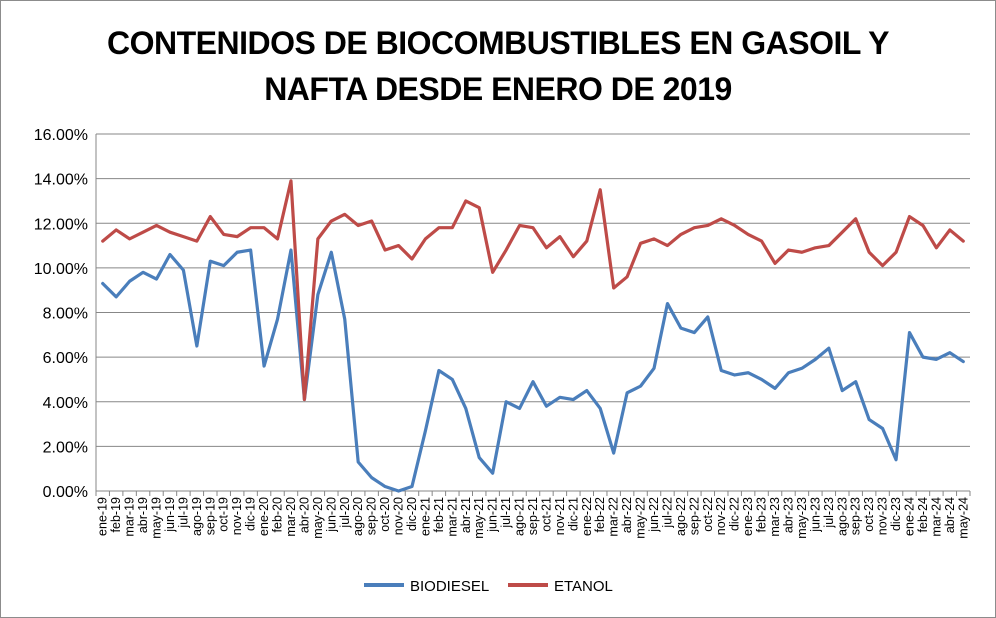 The image size is (996, 618). I want to click on x-tick-label: ene-19, so click(103, 516).